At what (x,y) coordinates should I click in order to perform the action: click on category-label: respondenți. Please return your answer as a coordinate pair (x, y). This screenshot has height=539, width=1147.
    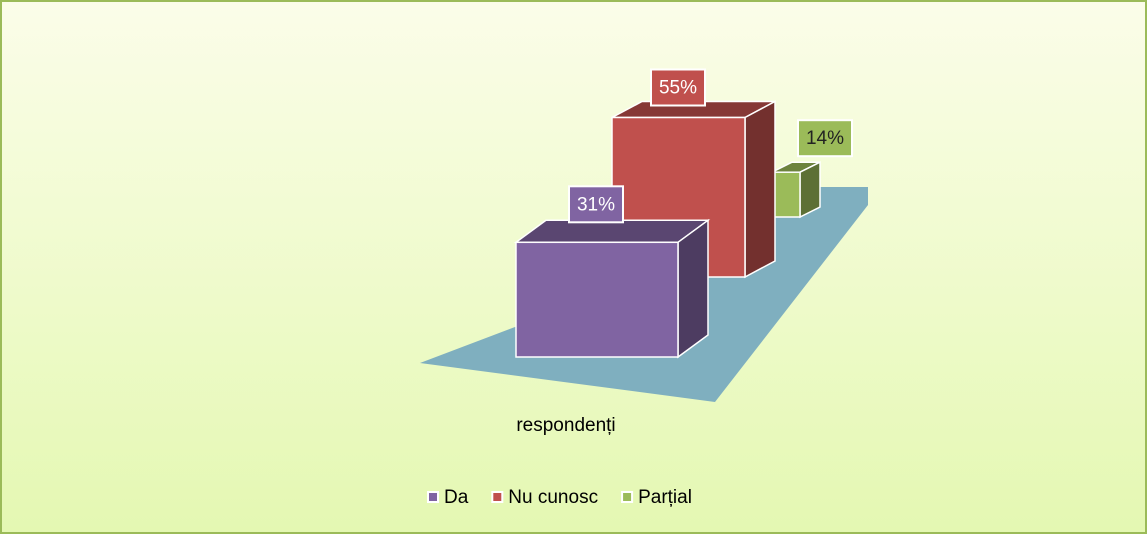
    Looking at the image, I should click on (565, 425).